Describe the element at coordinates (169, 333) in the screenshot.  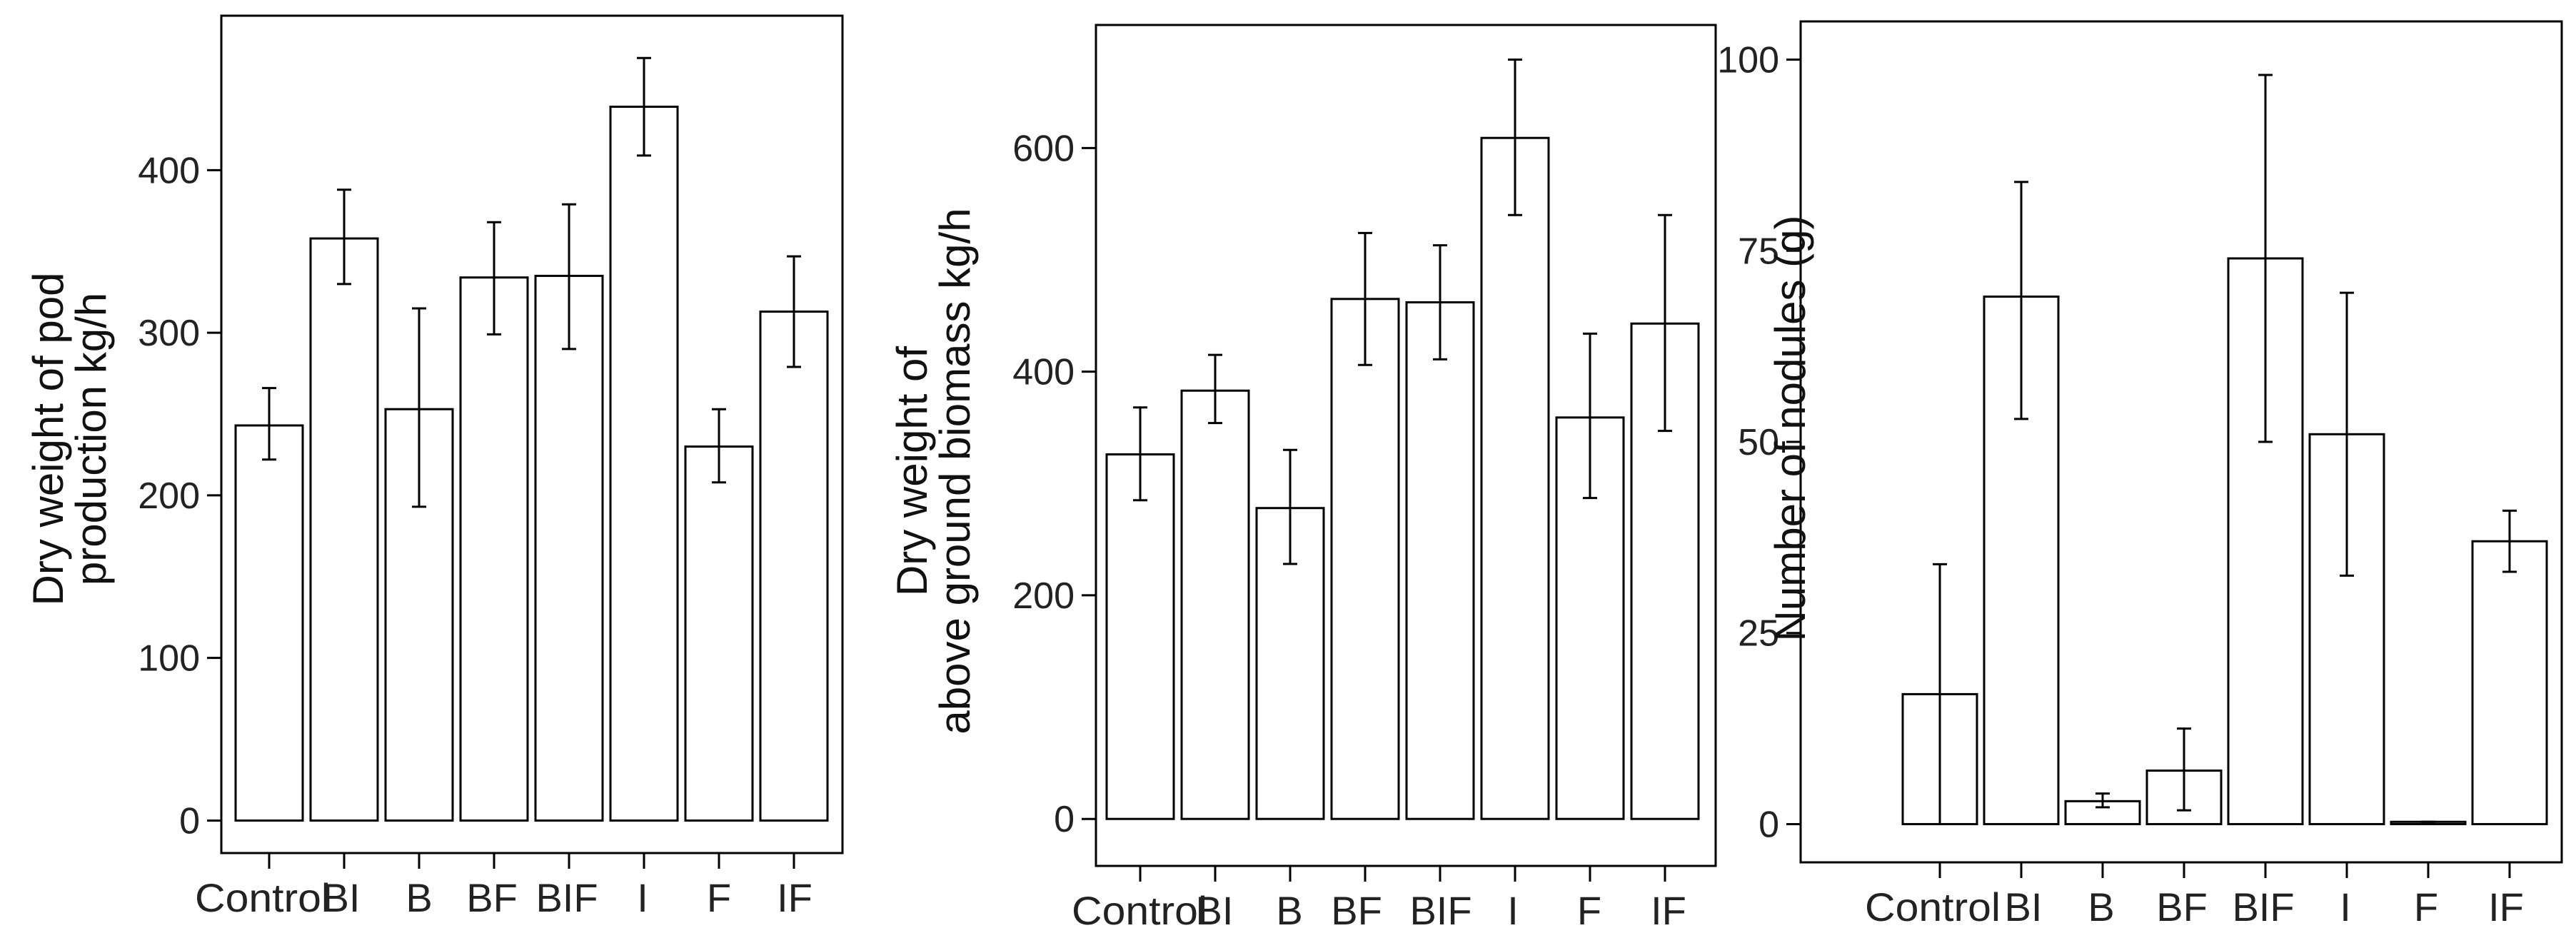
I see `y-tick-label: 300` at that location.